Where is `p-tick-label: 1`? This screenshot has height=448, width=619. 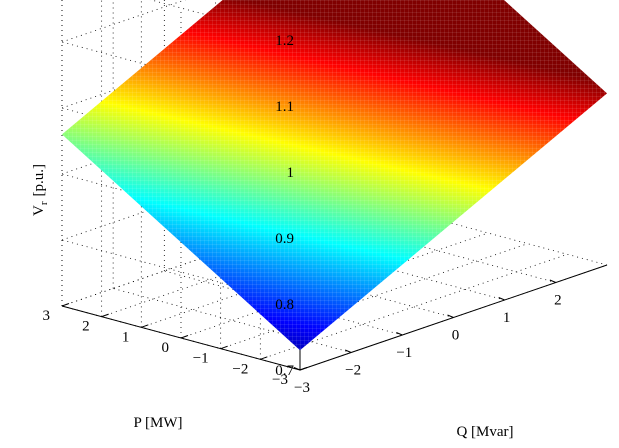 p-tick-label: 1 is located at coordinates (126, 337).